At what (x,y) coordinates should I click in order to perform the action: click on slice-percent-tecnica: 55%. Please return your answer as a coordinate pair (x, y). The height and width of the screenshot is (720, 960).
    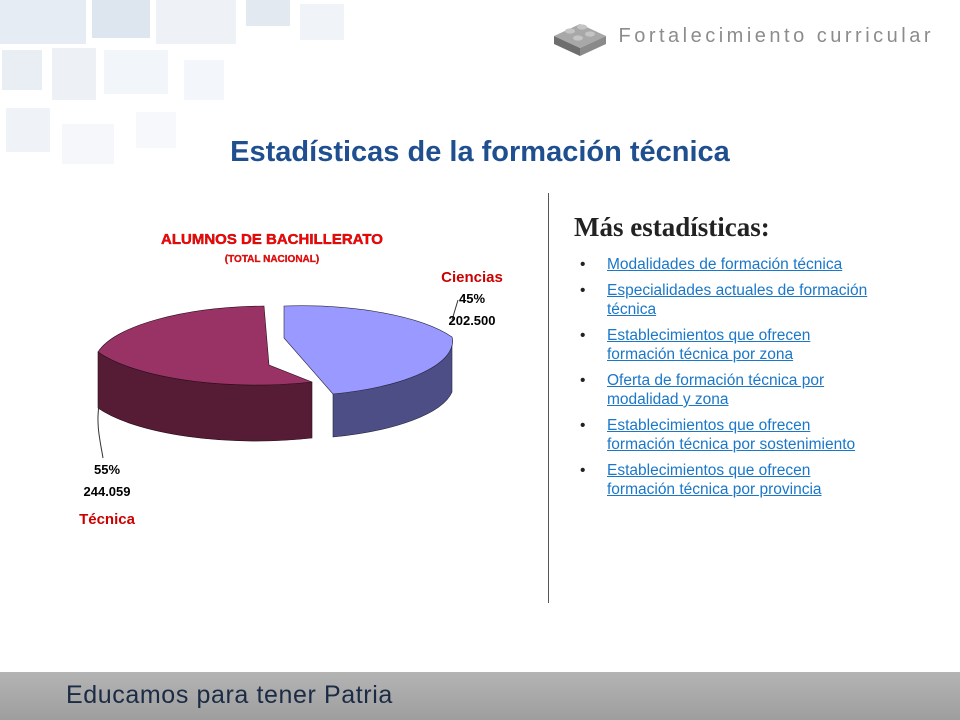
    Looking at the image, I should click on (107, 469).